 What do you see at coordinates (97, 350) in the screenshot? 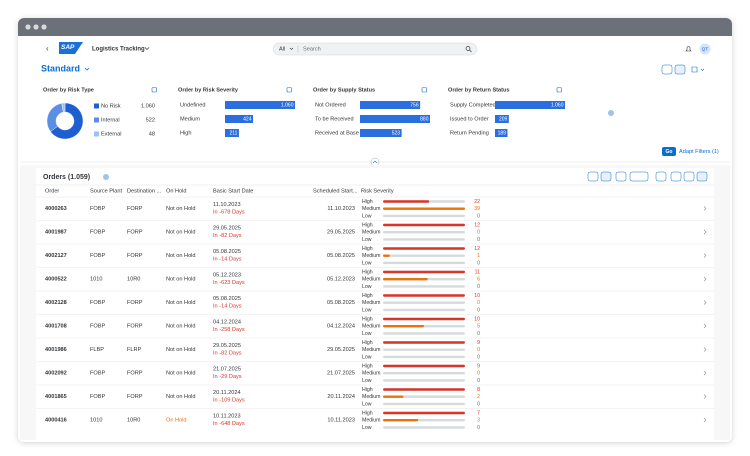
I see `source-plant: FLBP` at bounding box center [97, 350].